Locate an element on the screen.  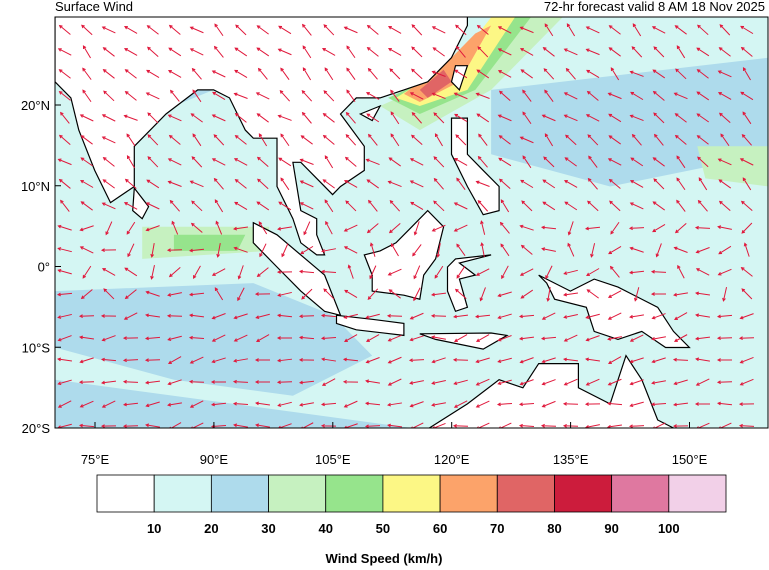
wind-speed-area is located at coordinates (732, 166).